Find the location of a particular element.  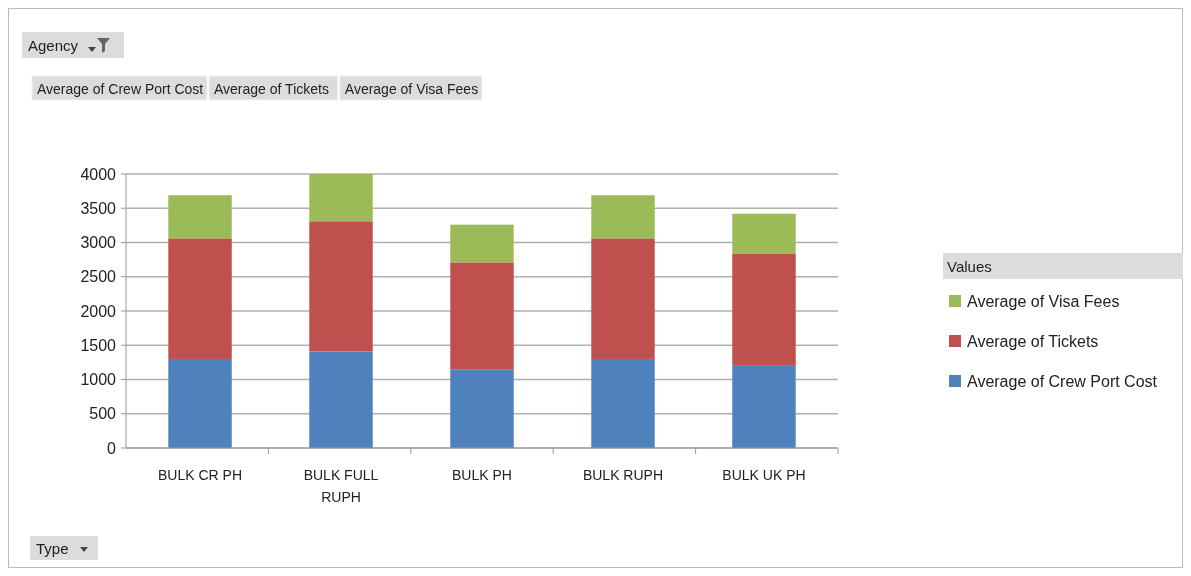

legend-label: Average of Visa Fees is located at coordinates (1043, 301).